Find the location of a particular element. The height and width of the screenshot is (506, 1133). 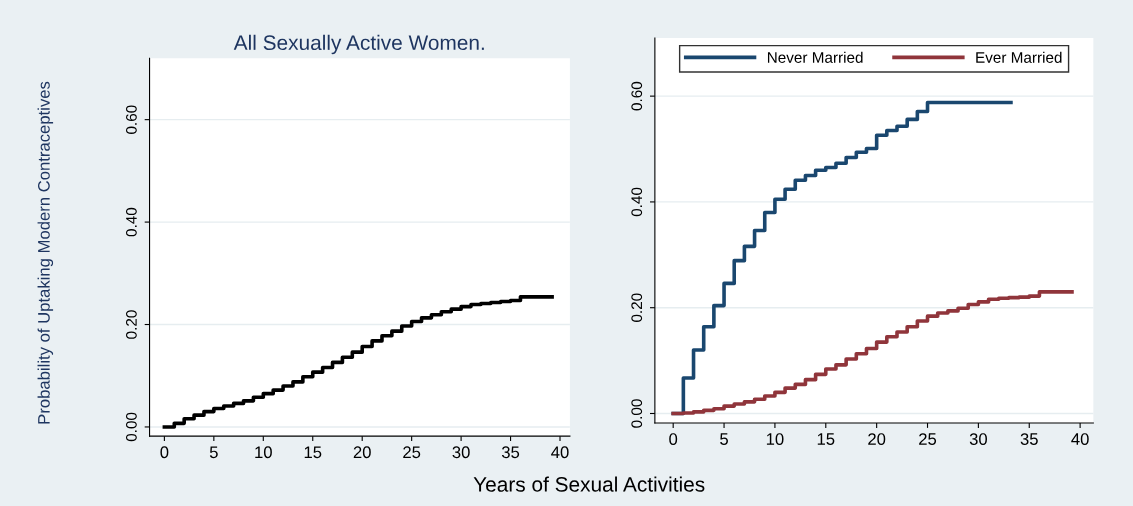

legend-label: Never Married is located at coordinates (815, 57).